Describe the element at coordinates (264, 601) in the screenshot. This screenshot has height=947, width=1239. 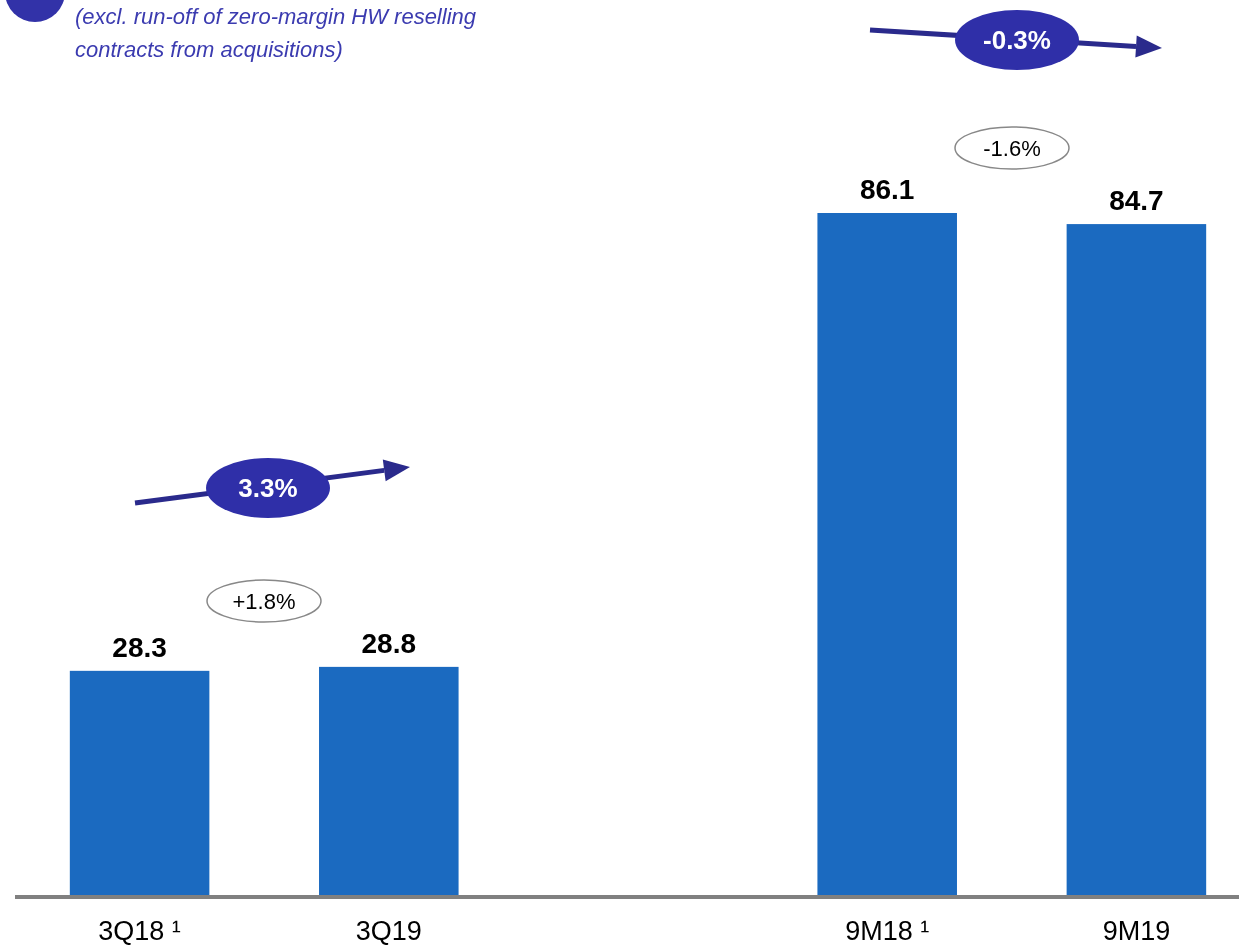
I see `annotation: +1.8%` at that location.